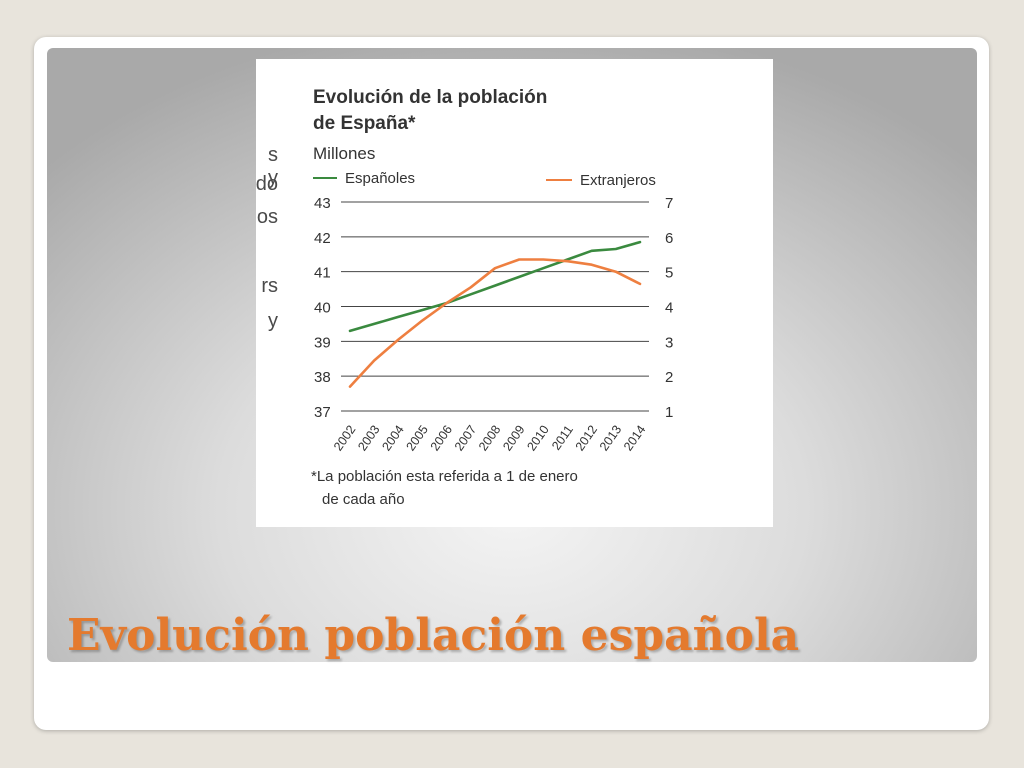 The height and width of the screenshot is (768, 1024). Describe the element at coordinates (562, 438) in the screenshot. I see `x-tick-label: 2011` at that location.